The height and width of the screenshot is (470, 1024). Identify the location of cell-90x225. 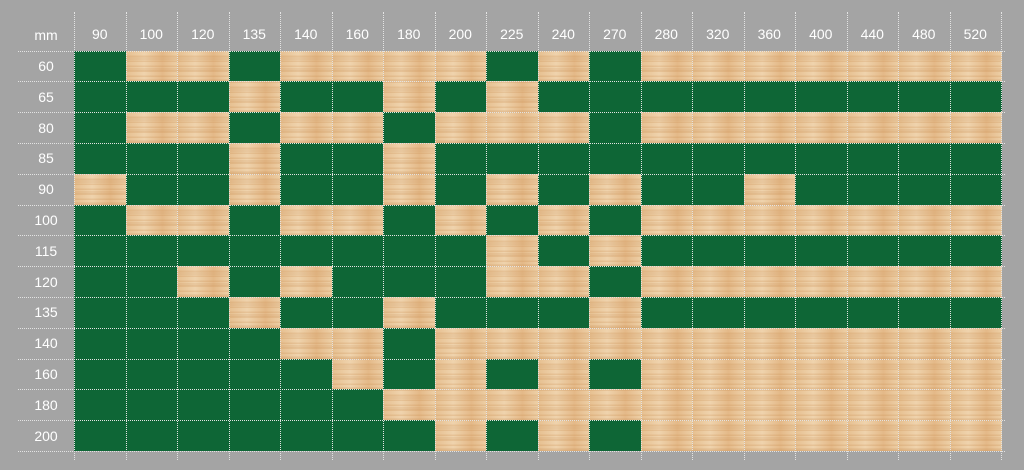
(512, 189).